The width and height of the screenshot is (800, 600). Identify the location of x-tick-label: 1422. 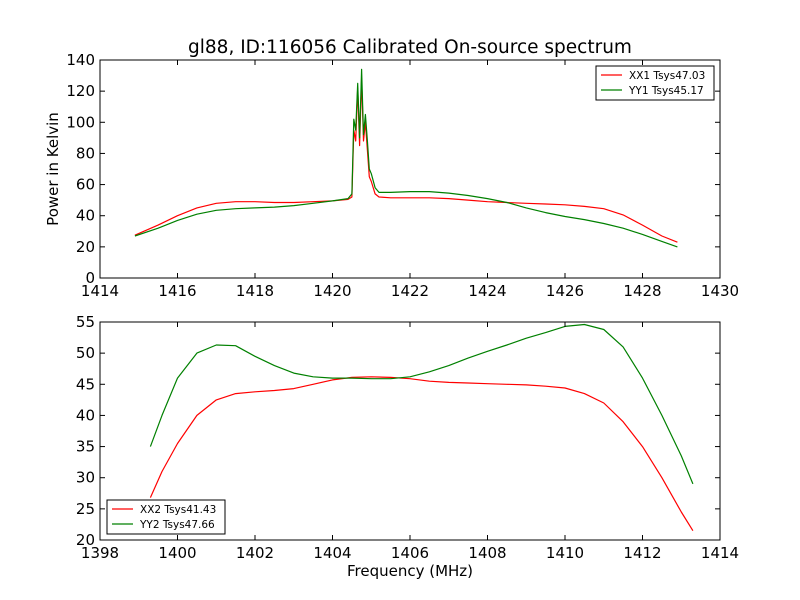
(410, 291).